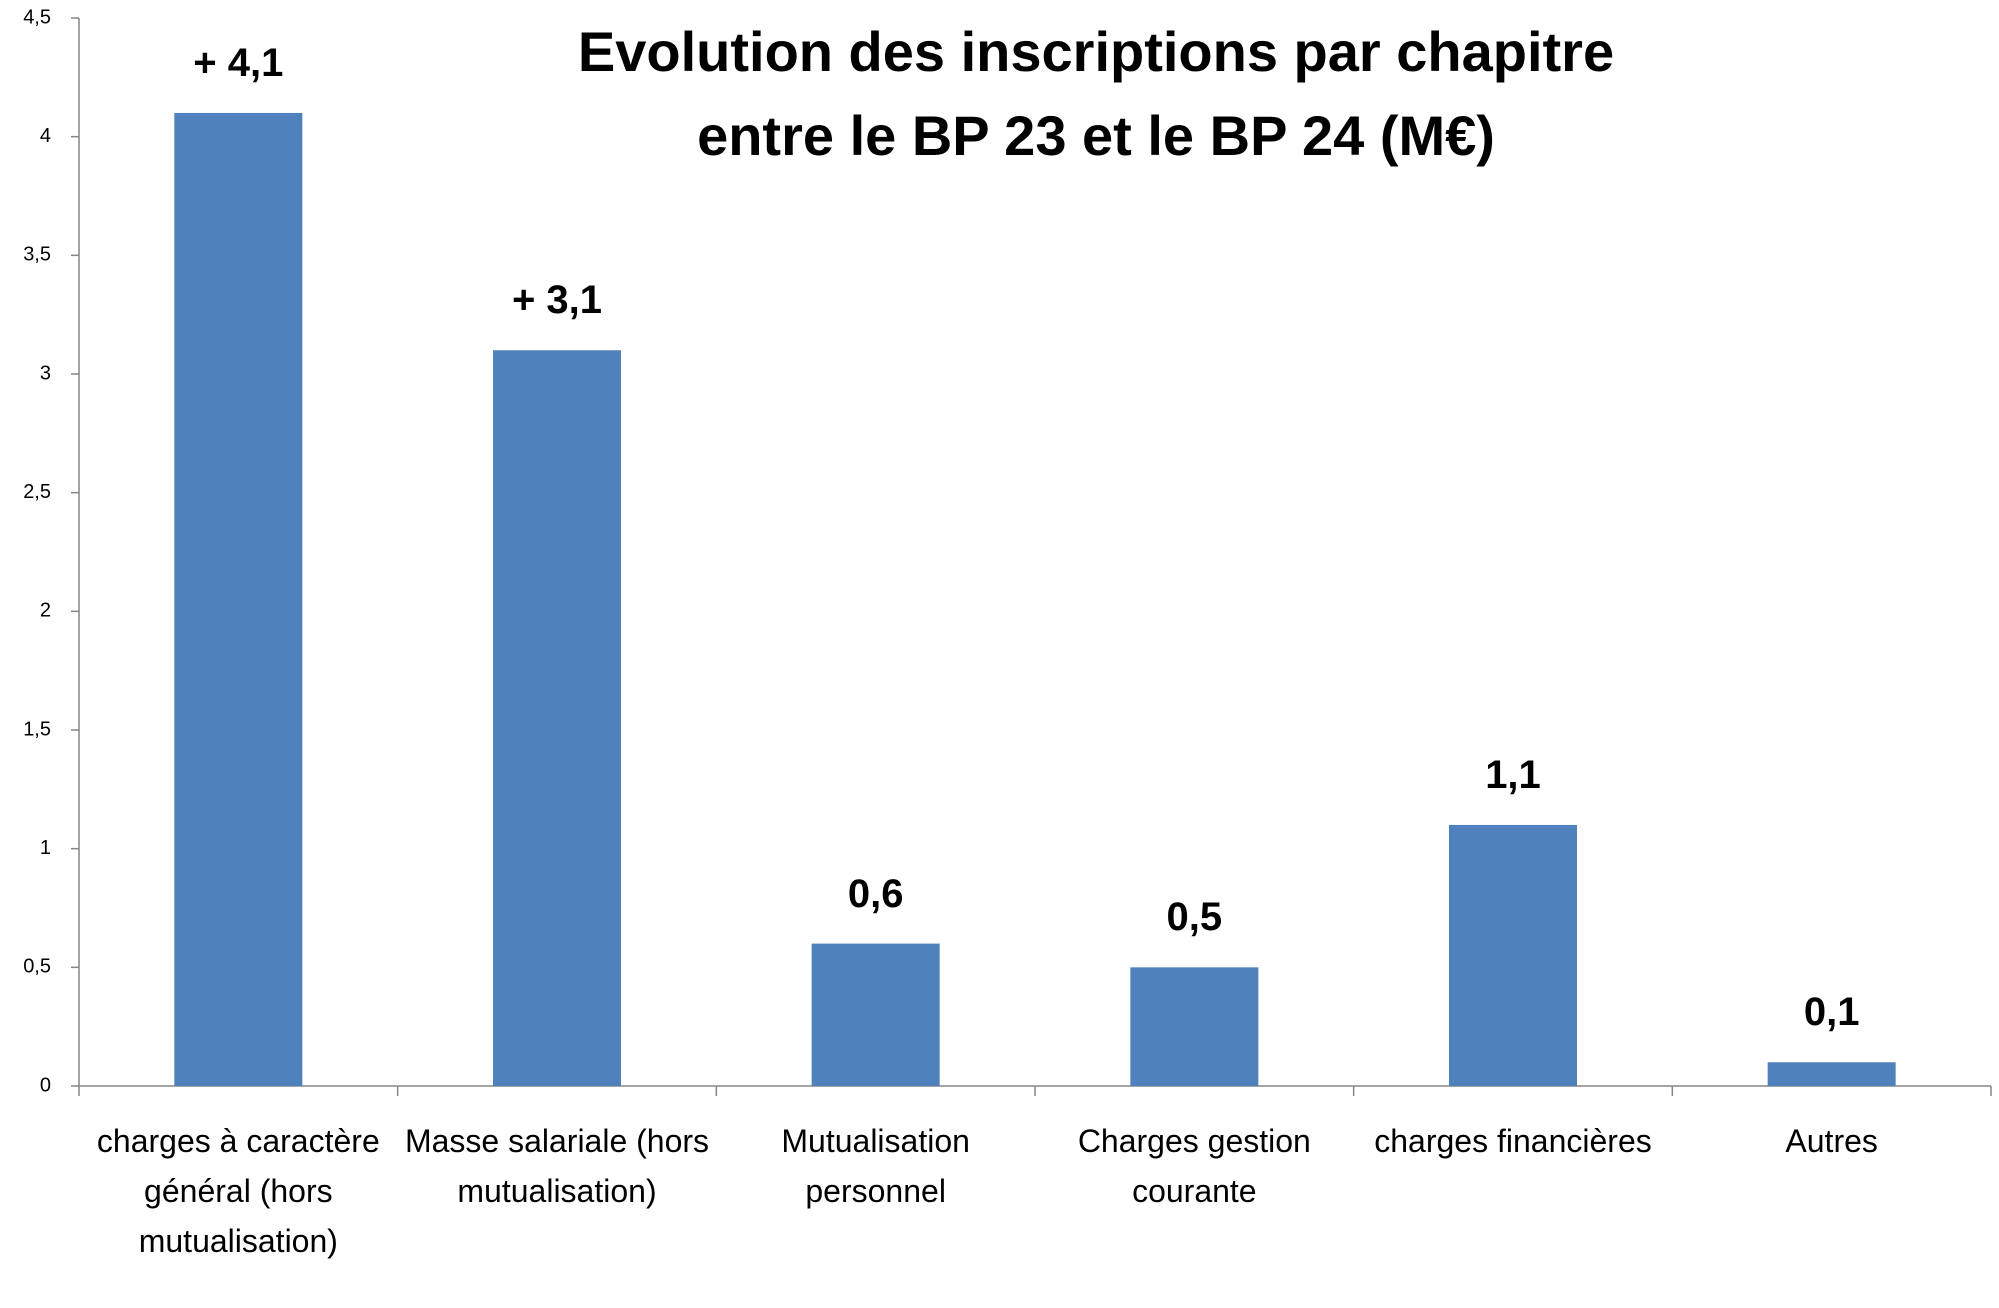 The width and height of the screenshot is (1999, 1308). Describe the element at coordinates (557, 1166) in the screenshot. I see `x-tick-label: Masse salariale (hors mutualisation)` at that location.